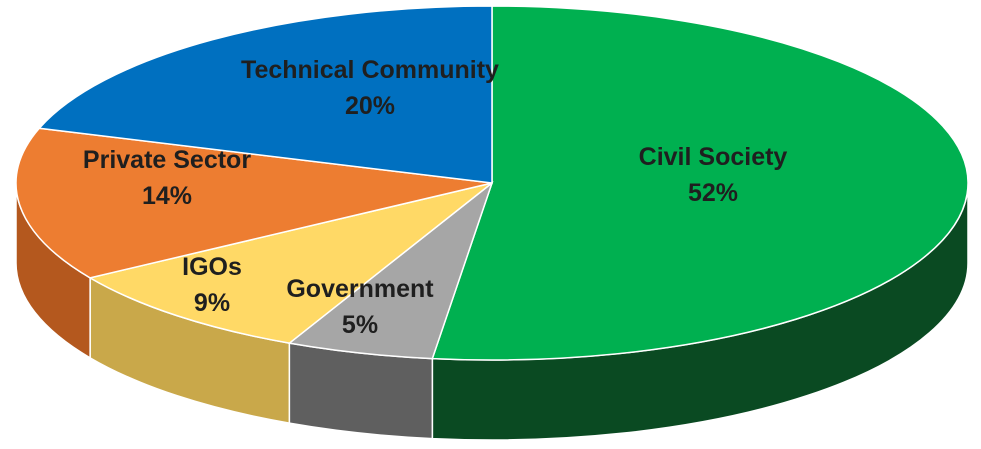 The height and width of the screenshot is (449, 981). What do you see at coordinates (370, 106) in the screenshot?
I see `slice-value-technical-community: 20%` at bounding box center [370, 106].